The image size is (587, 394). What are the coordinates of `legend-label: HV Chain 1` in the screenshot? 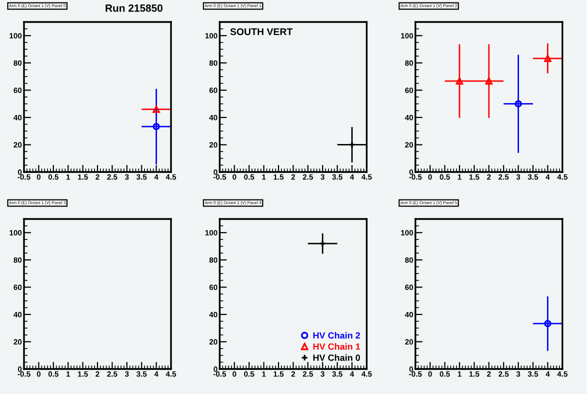 It's located at (336, 346).